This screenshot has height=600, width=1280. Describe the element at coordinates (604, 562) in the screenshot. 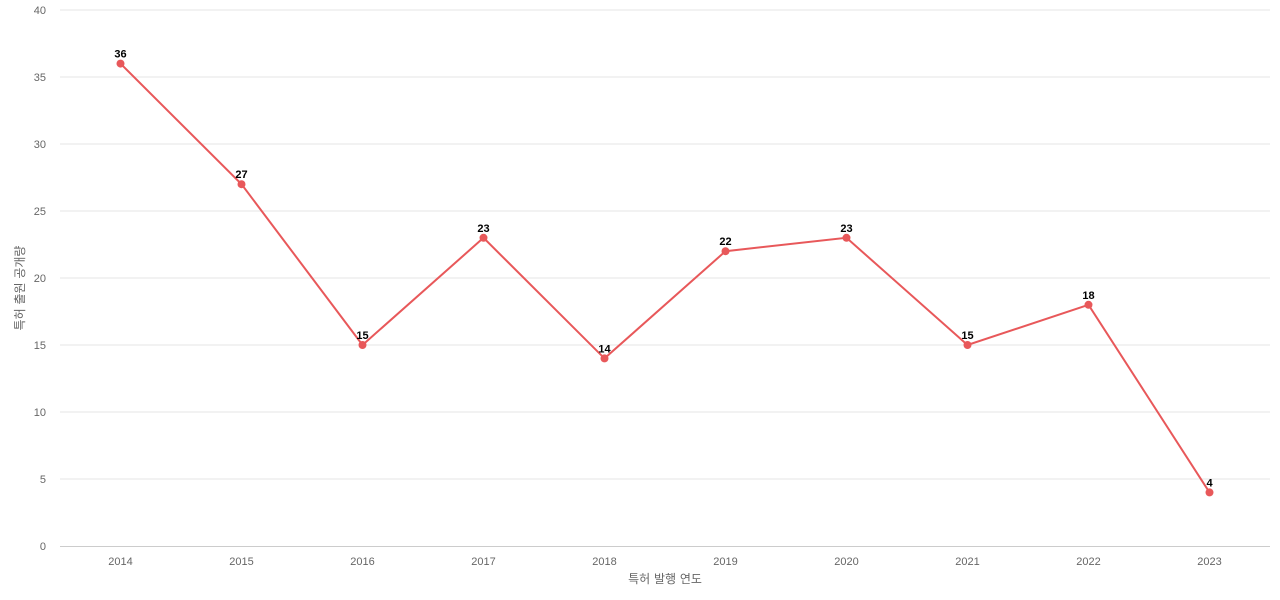

I see `x-tick-label: 2018` at that location.